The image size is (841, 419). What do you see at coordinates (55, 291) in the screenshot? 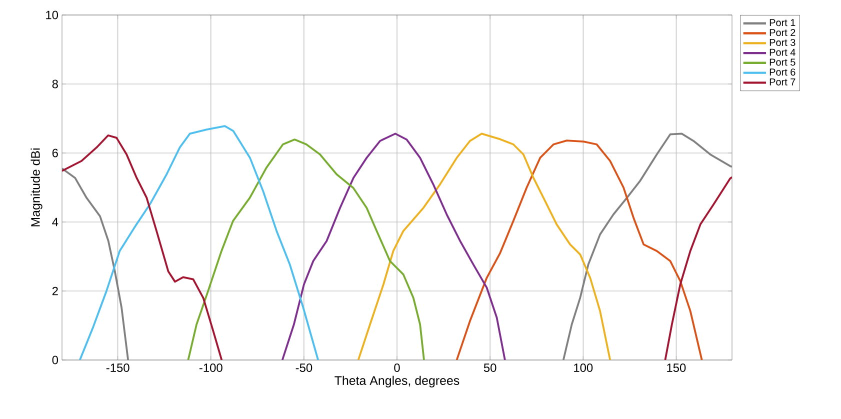
I see `y-tick-label: 2` at bounding box center [55, 291].